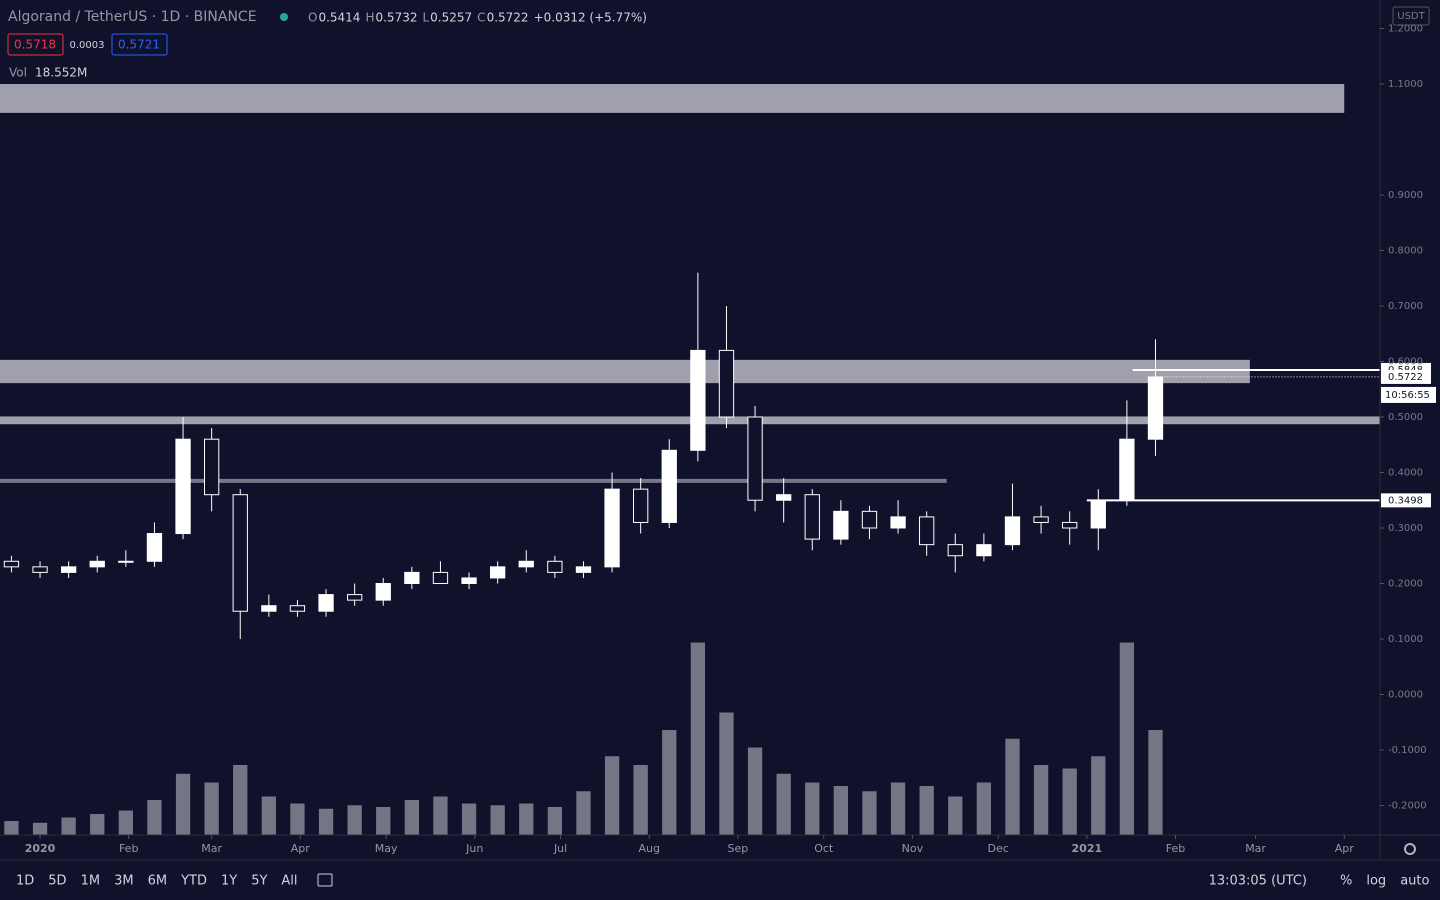 The image size is (1440, 900). I want to click on ask: 0.5721, so click(139, 45).